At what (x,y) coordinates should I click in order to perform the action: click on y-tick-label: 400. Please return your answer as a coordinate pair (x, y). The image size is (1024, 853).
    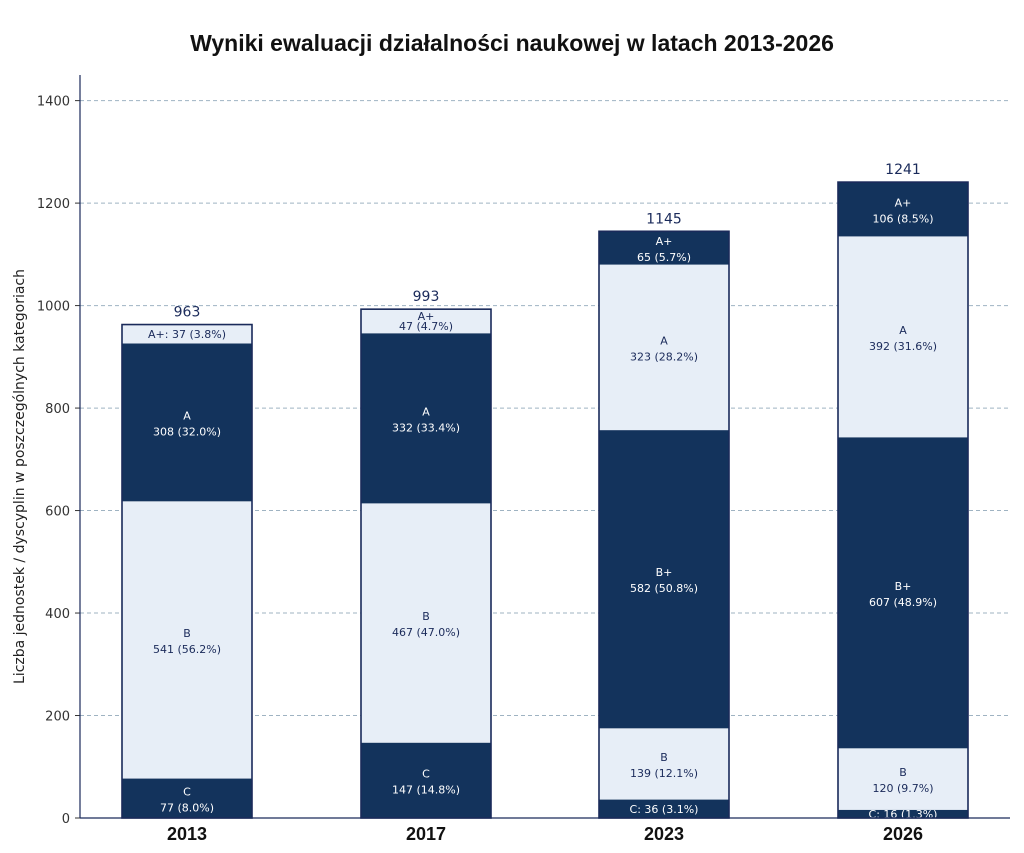
    Looking at the image, I should click on (57, 614).